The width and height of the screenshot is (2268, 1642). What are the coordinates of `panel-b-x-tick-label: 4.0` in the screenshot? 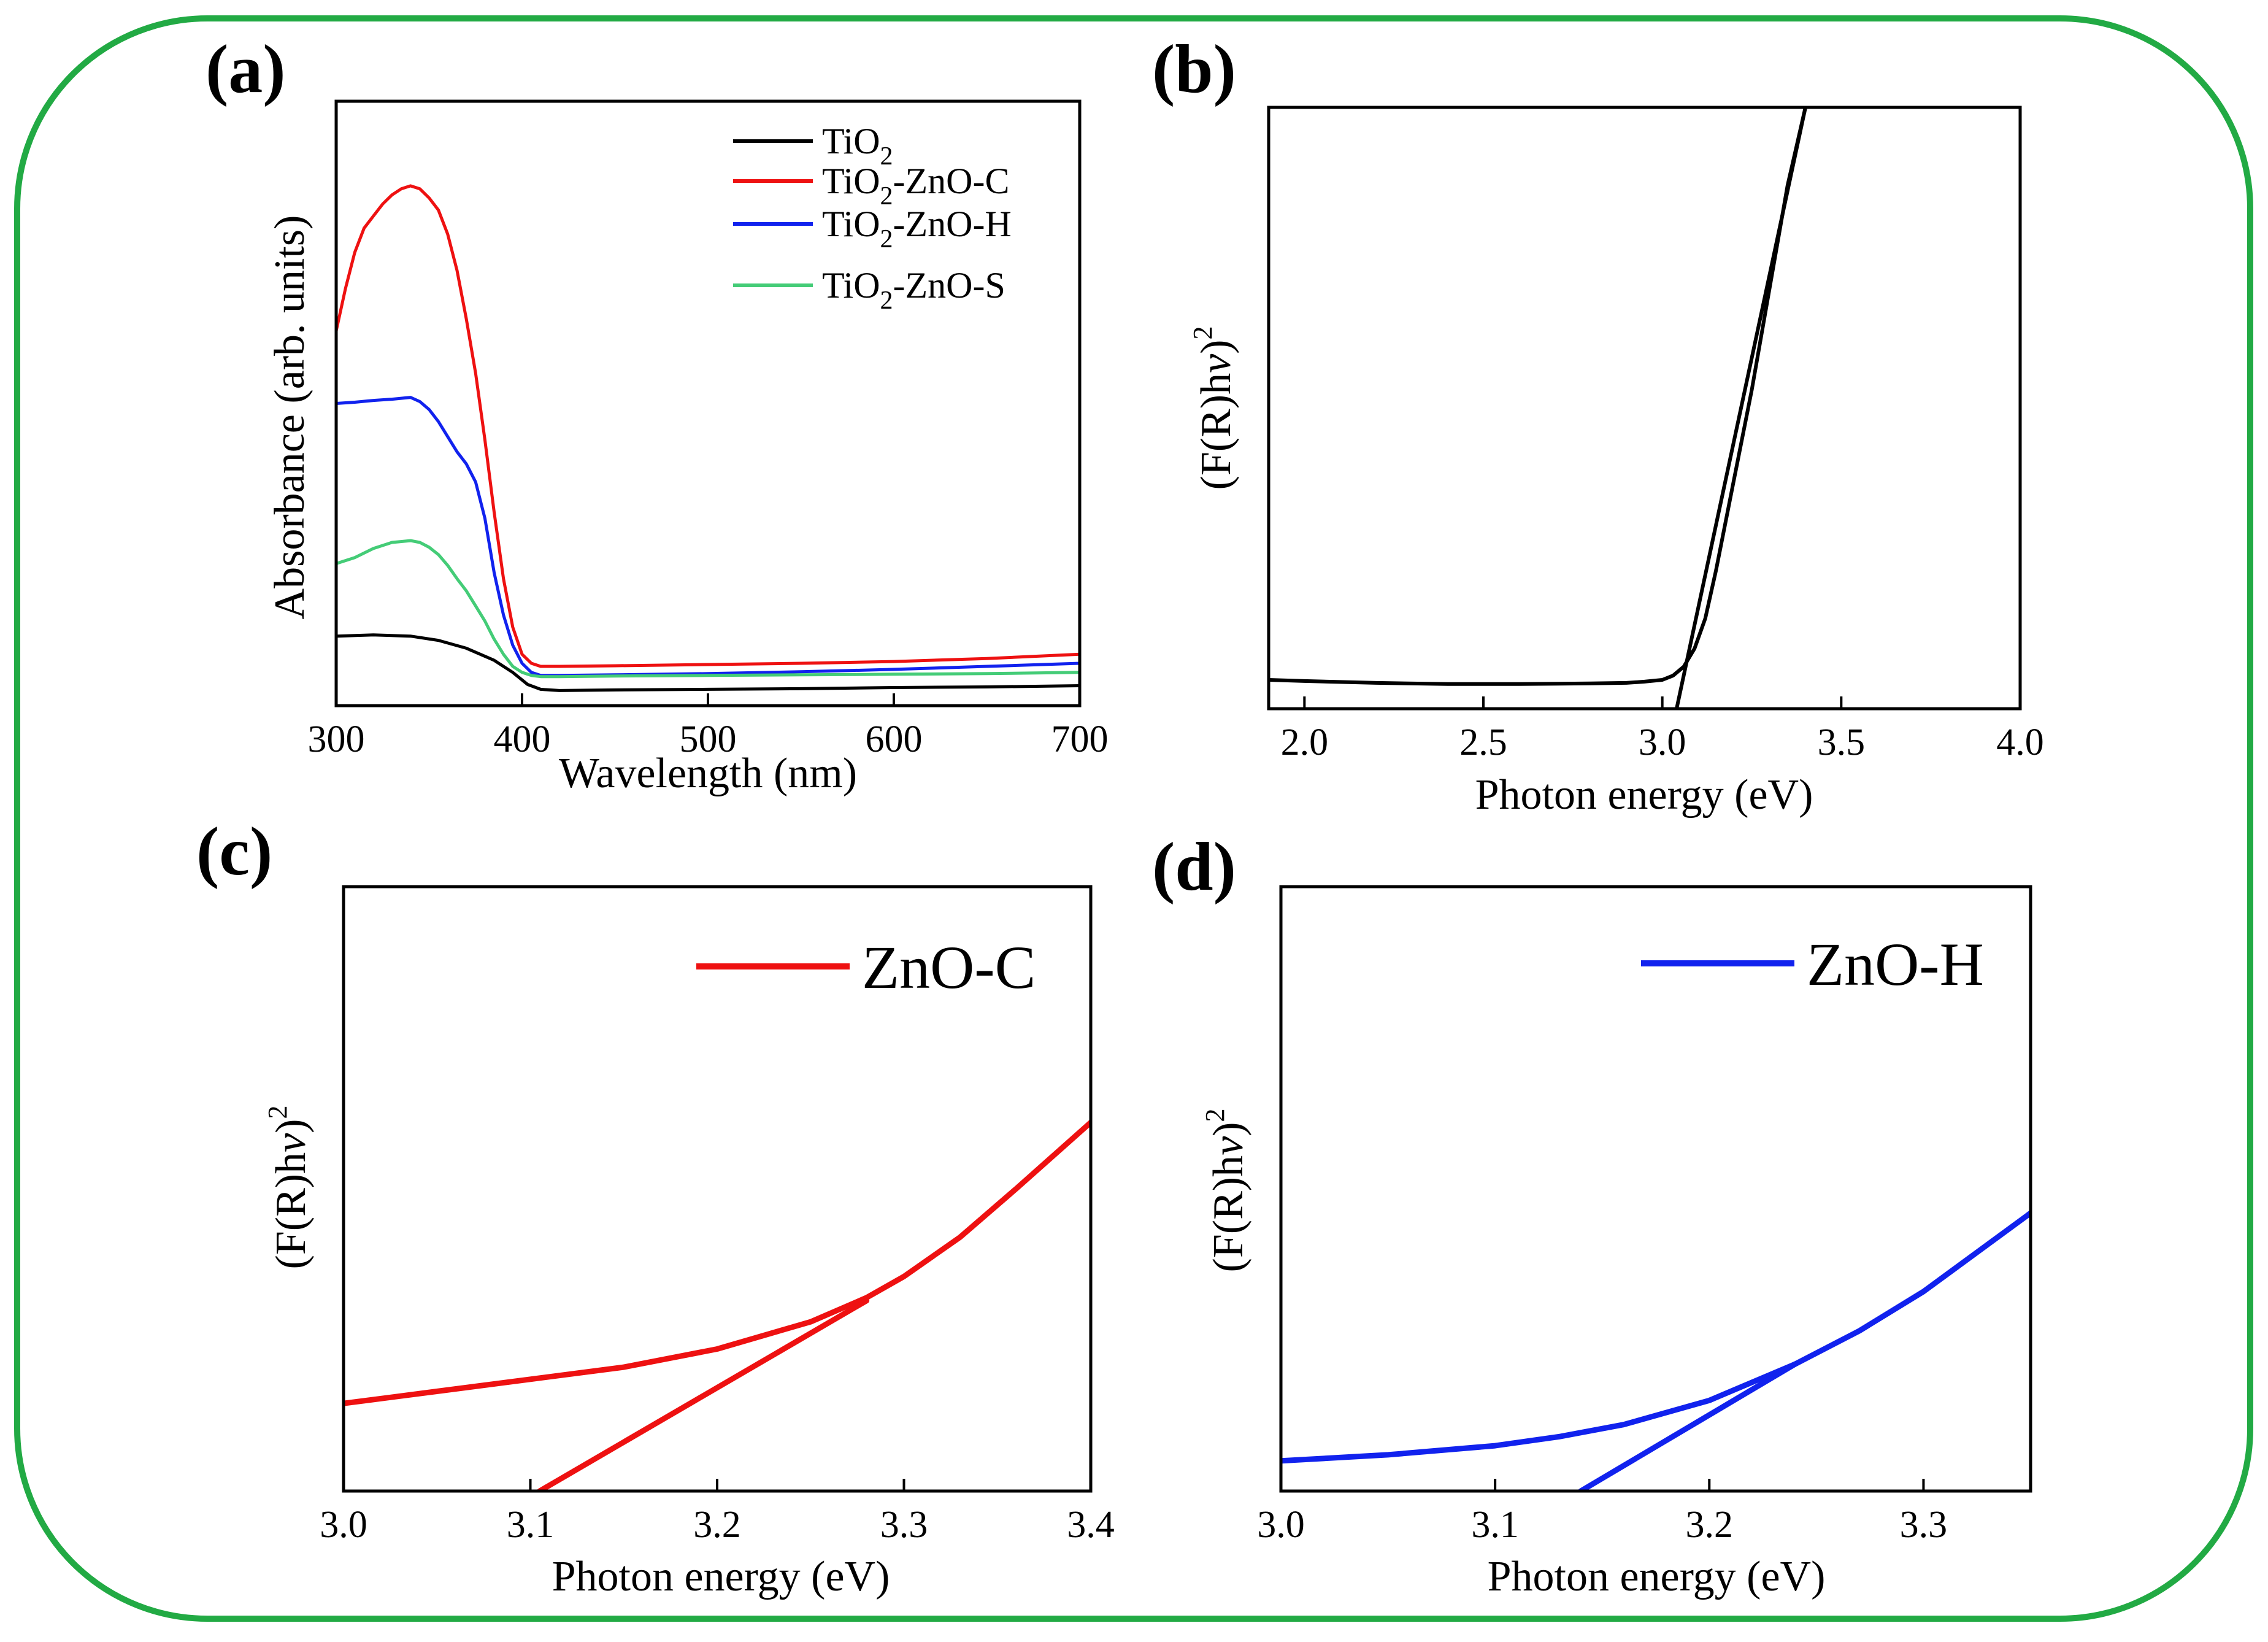 It's located at (2020, 742).